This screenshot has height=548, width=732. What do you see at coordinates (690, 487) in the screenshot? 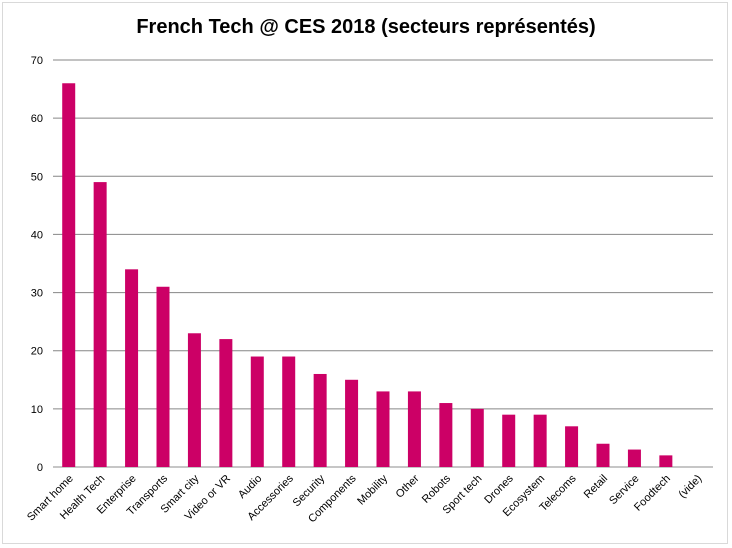
I see `x-tick-label: (vide)` at bounding box center [690, 487].